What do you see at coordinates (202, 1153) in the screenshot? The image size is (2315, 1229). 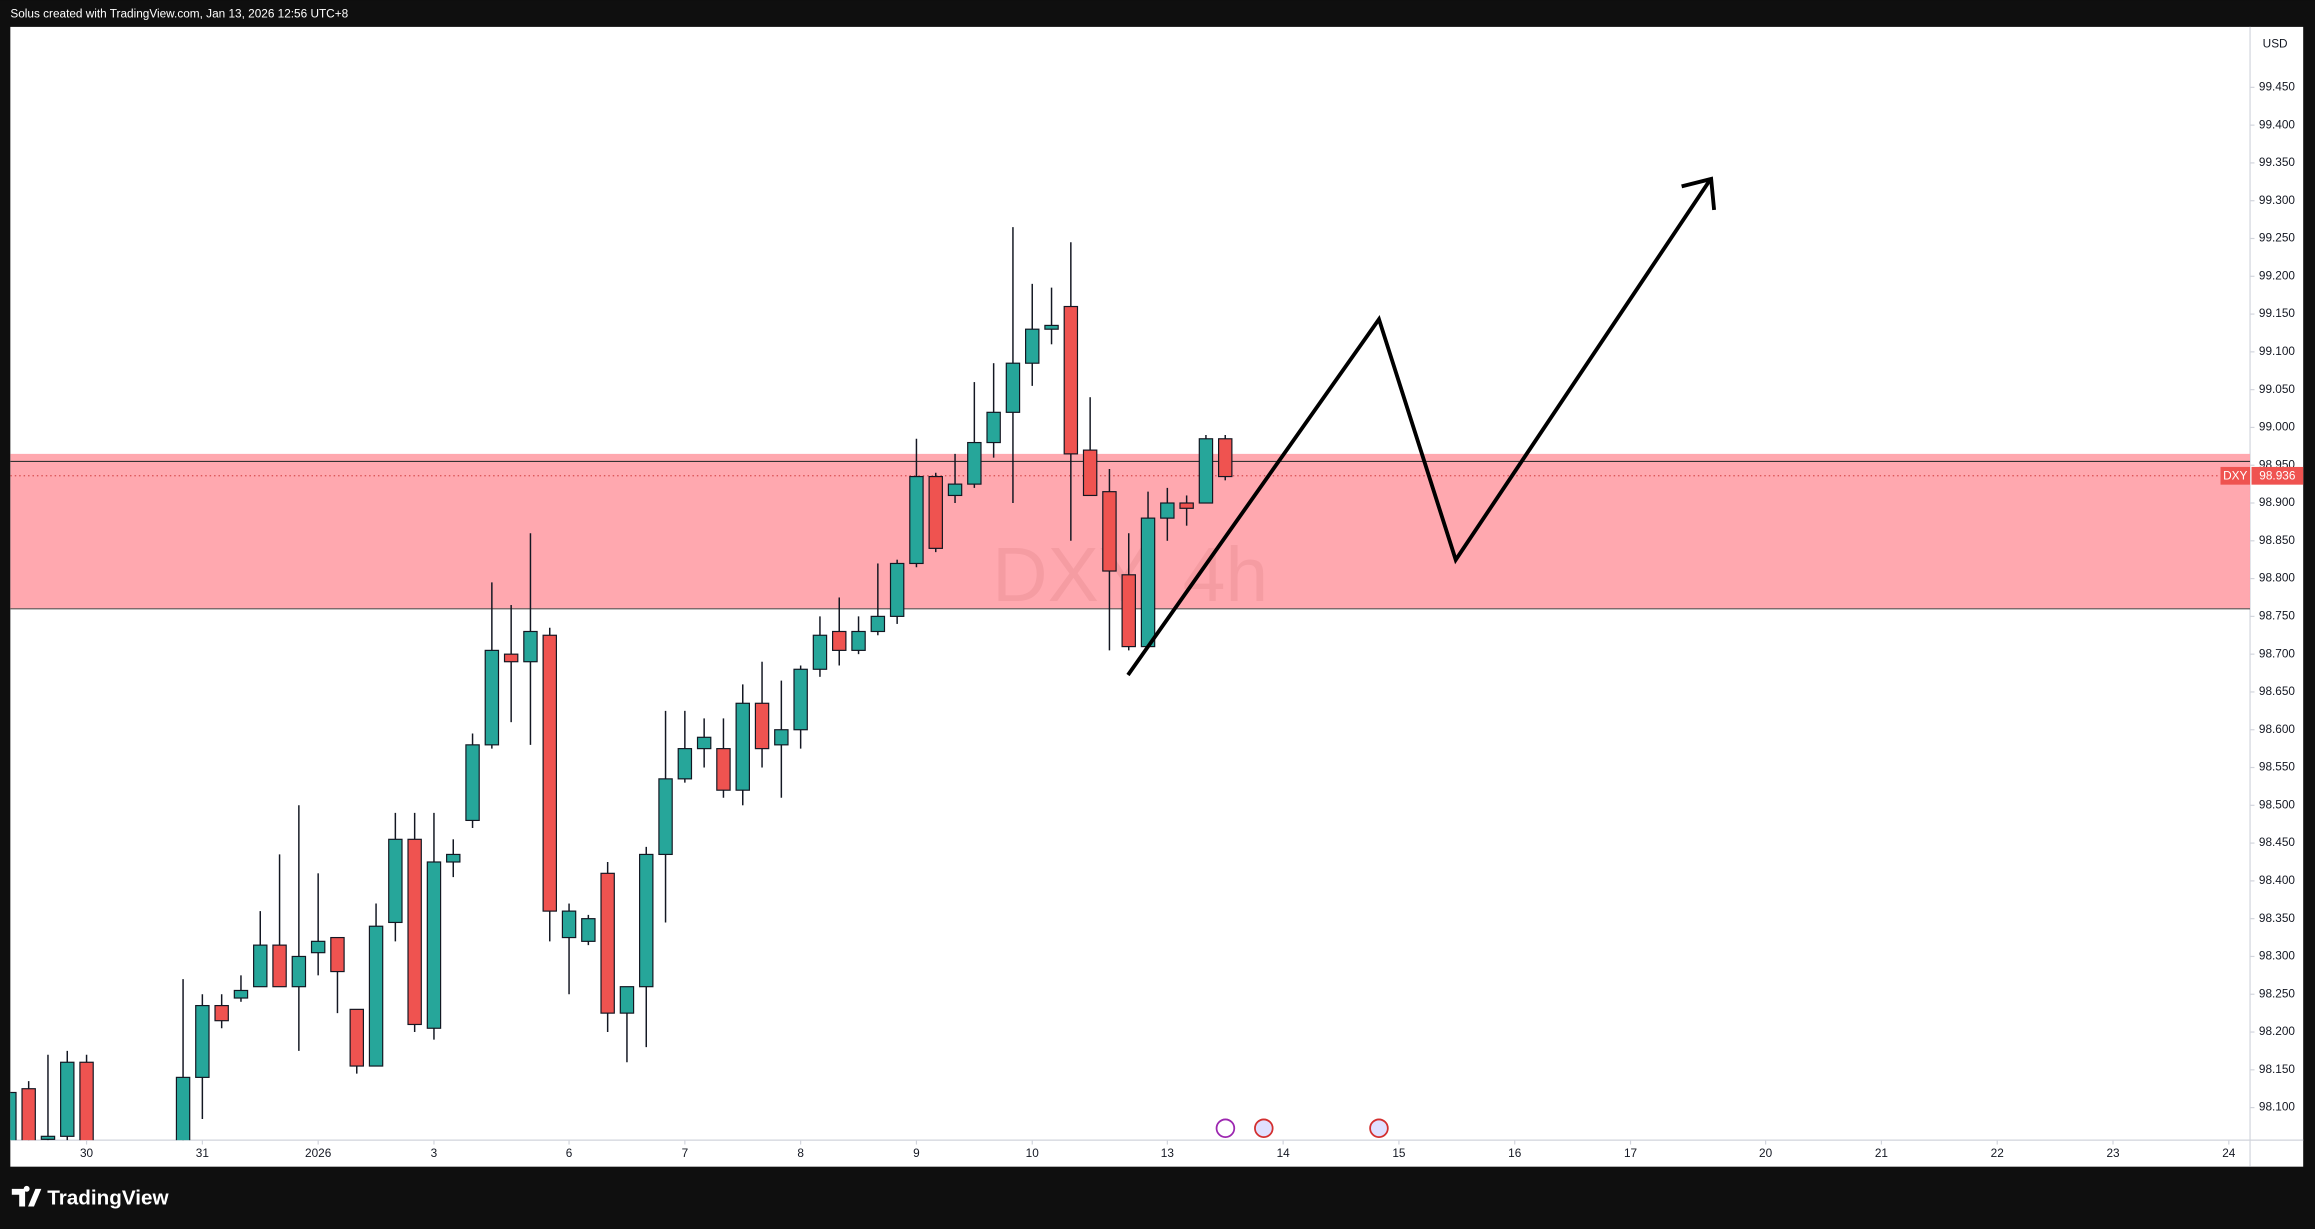 I see `x-tick-label: 31` at bounding box center [202, 1153].